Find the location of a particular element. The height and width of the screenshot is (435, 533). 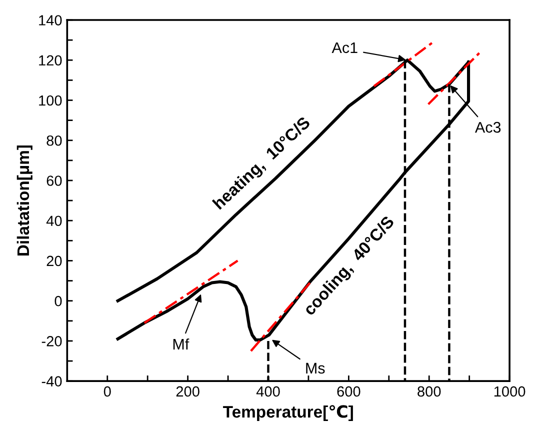

y-tick-label: 140 is located at coordinates (50, 20).